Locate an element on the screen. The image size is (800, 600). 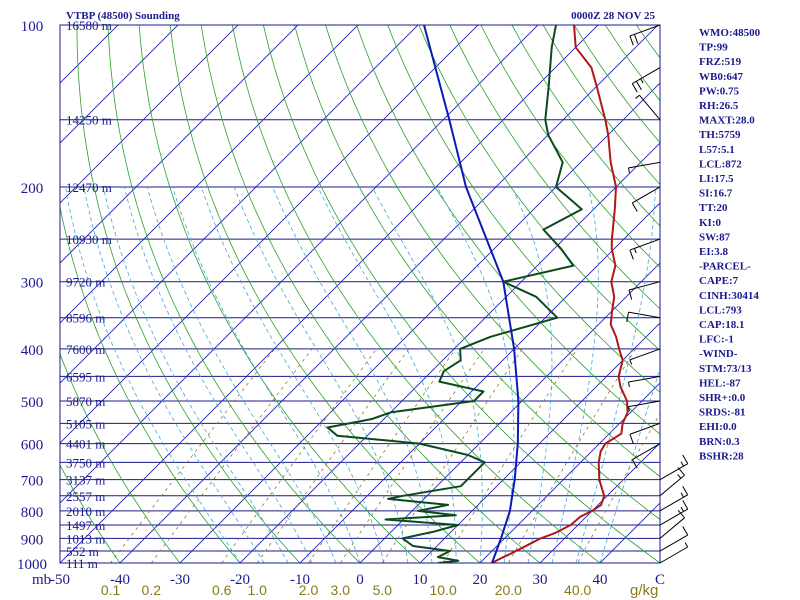
stability-index-text: SRDS:-81 is located at coordinates (722, 413).